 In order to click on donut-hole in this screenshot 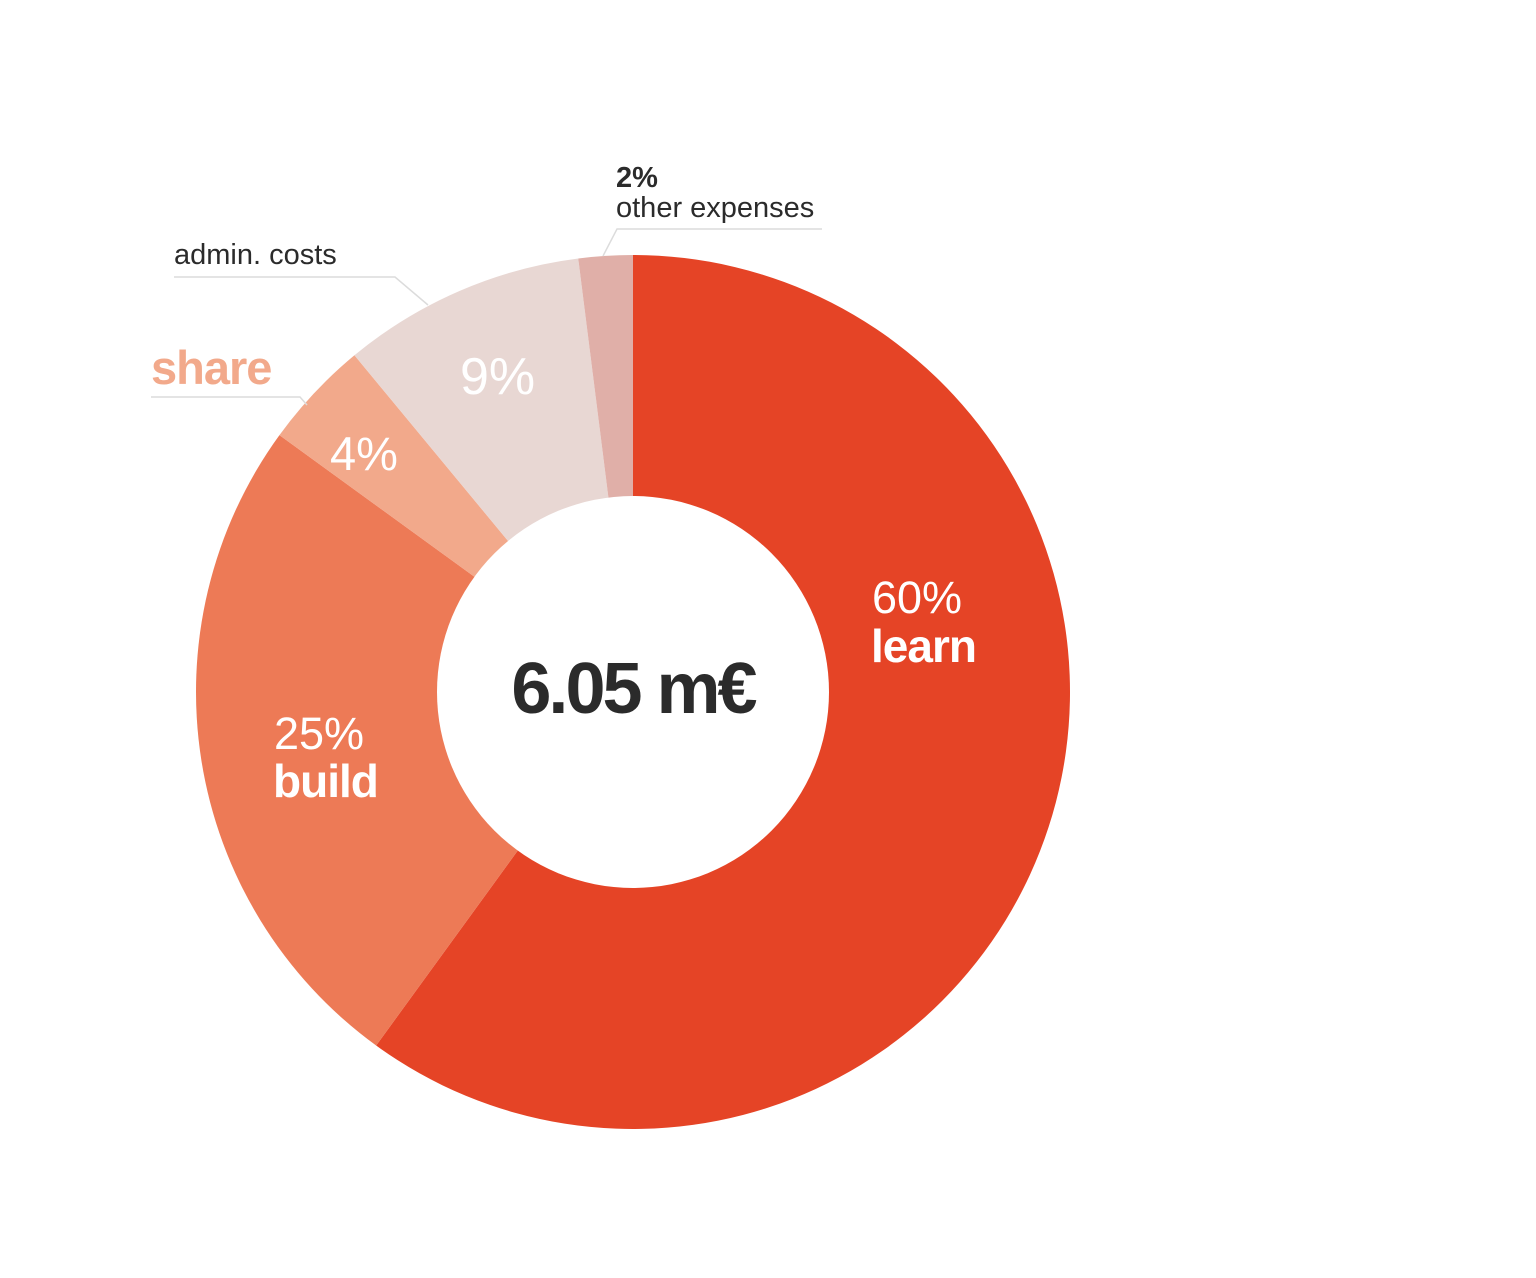, I will do `click(633, 692)`.